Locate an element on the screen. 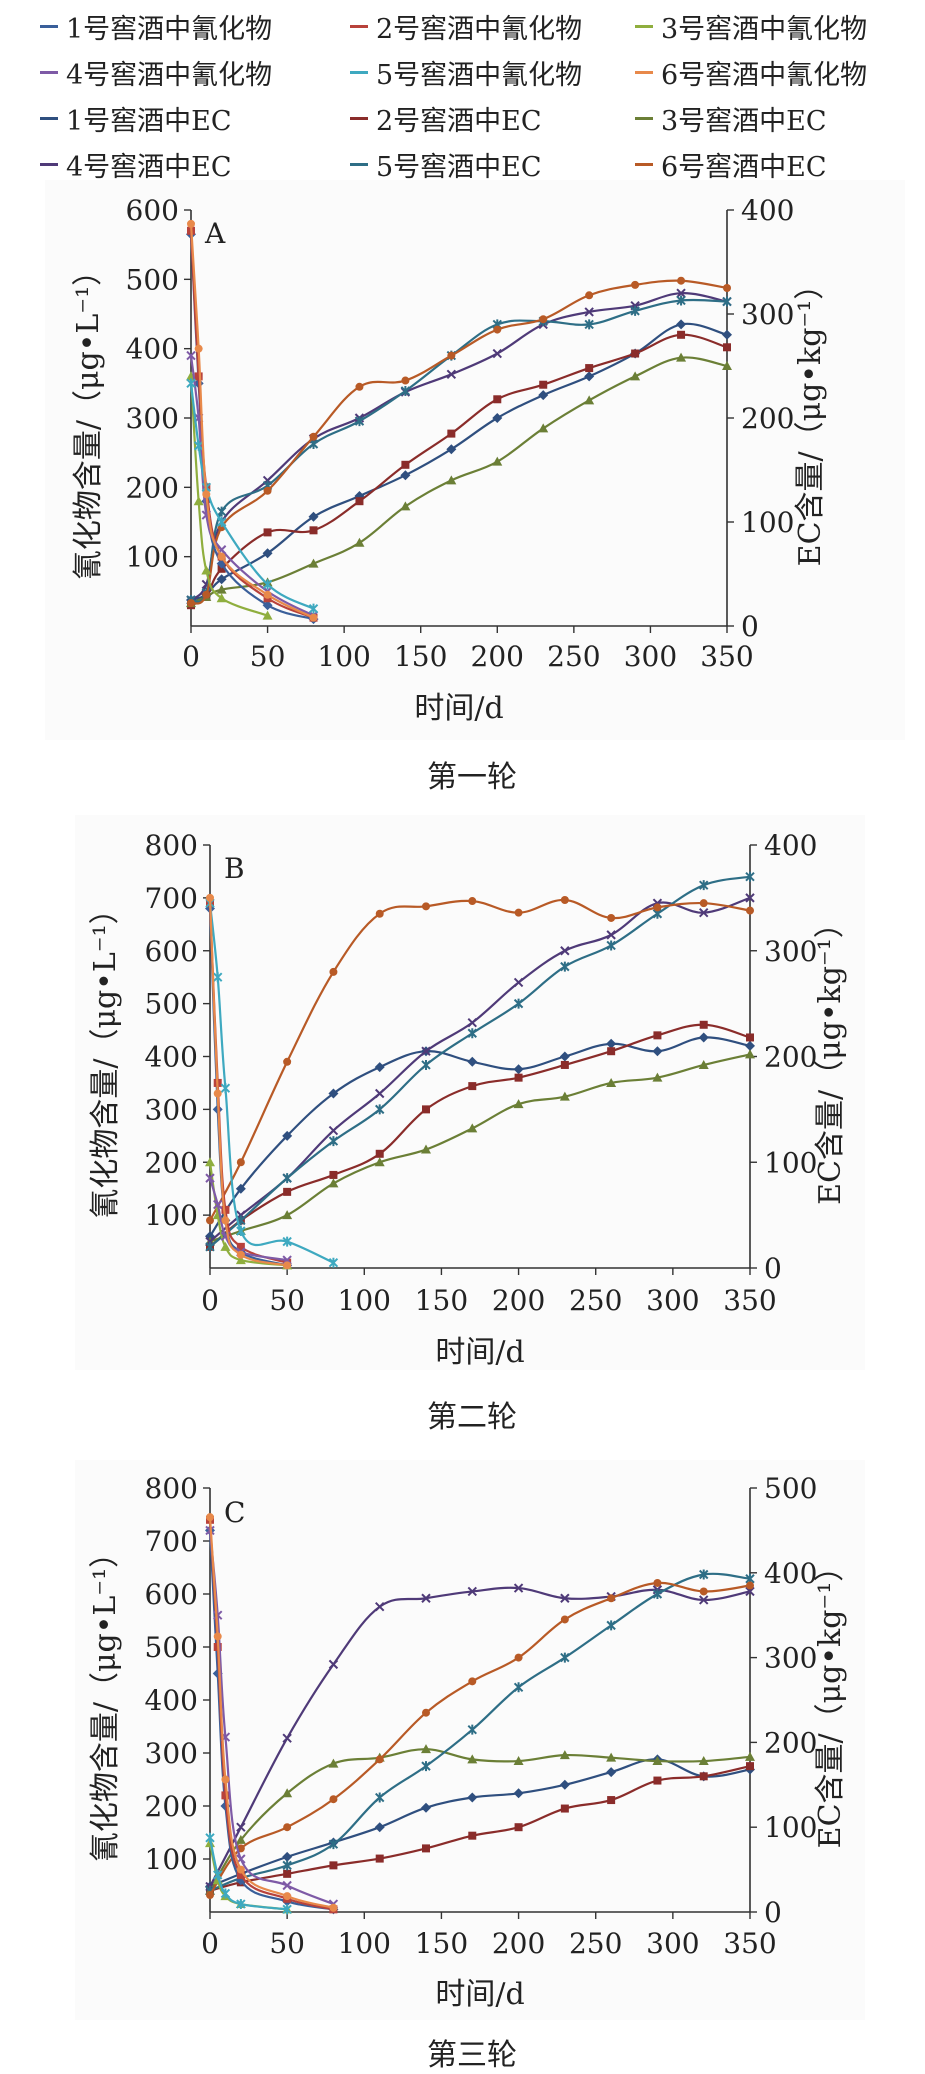 This screenshot has height=2074, width=925. left-y-tick-label: 100 is located at coordinates (171, 1215).